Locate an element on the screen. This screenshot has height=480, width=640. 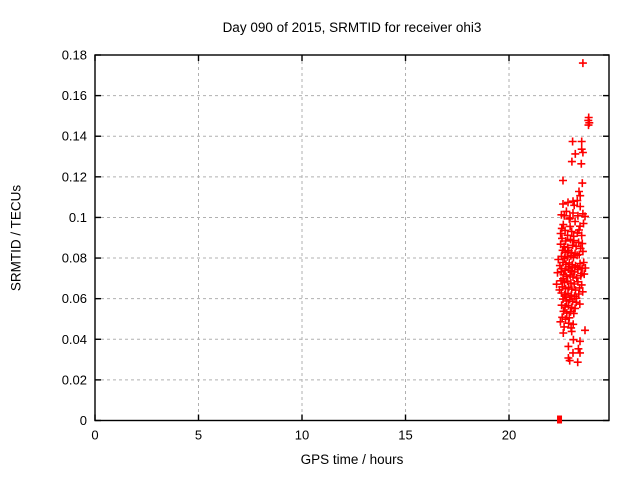
x-tick-label: 10 is located at coordinates (302, 435).